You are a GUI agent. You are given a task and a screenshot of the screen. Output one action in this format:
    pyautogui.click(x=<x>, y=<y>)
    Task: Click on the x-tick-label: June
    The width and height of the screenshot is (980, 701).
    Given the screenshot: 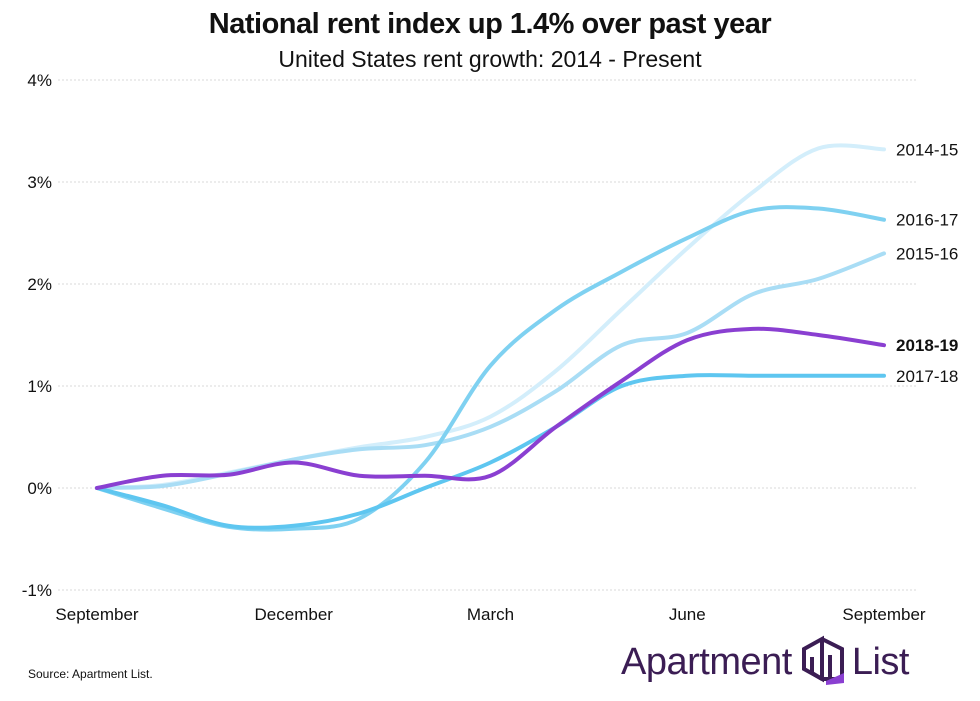 What is the action you would take?
    pyautogui.click(x=687, y=614)
    